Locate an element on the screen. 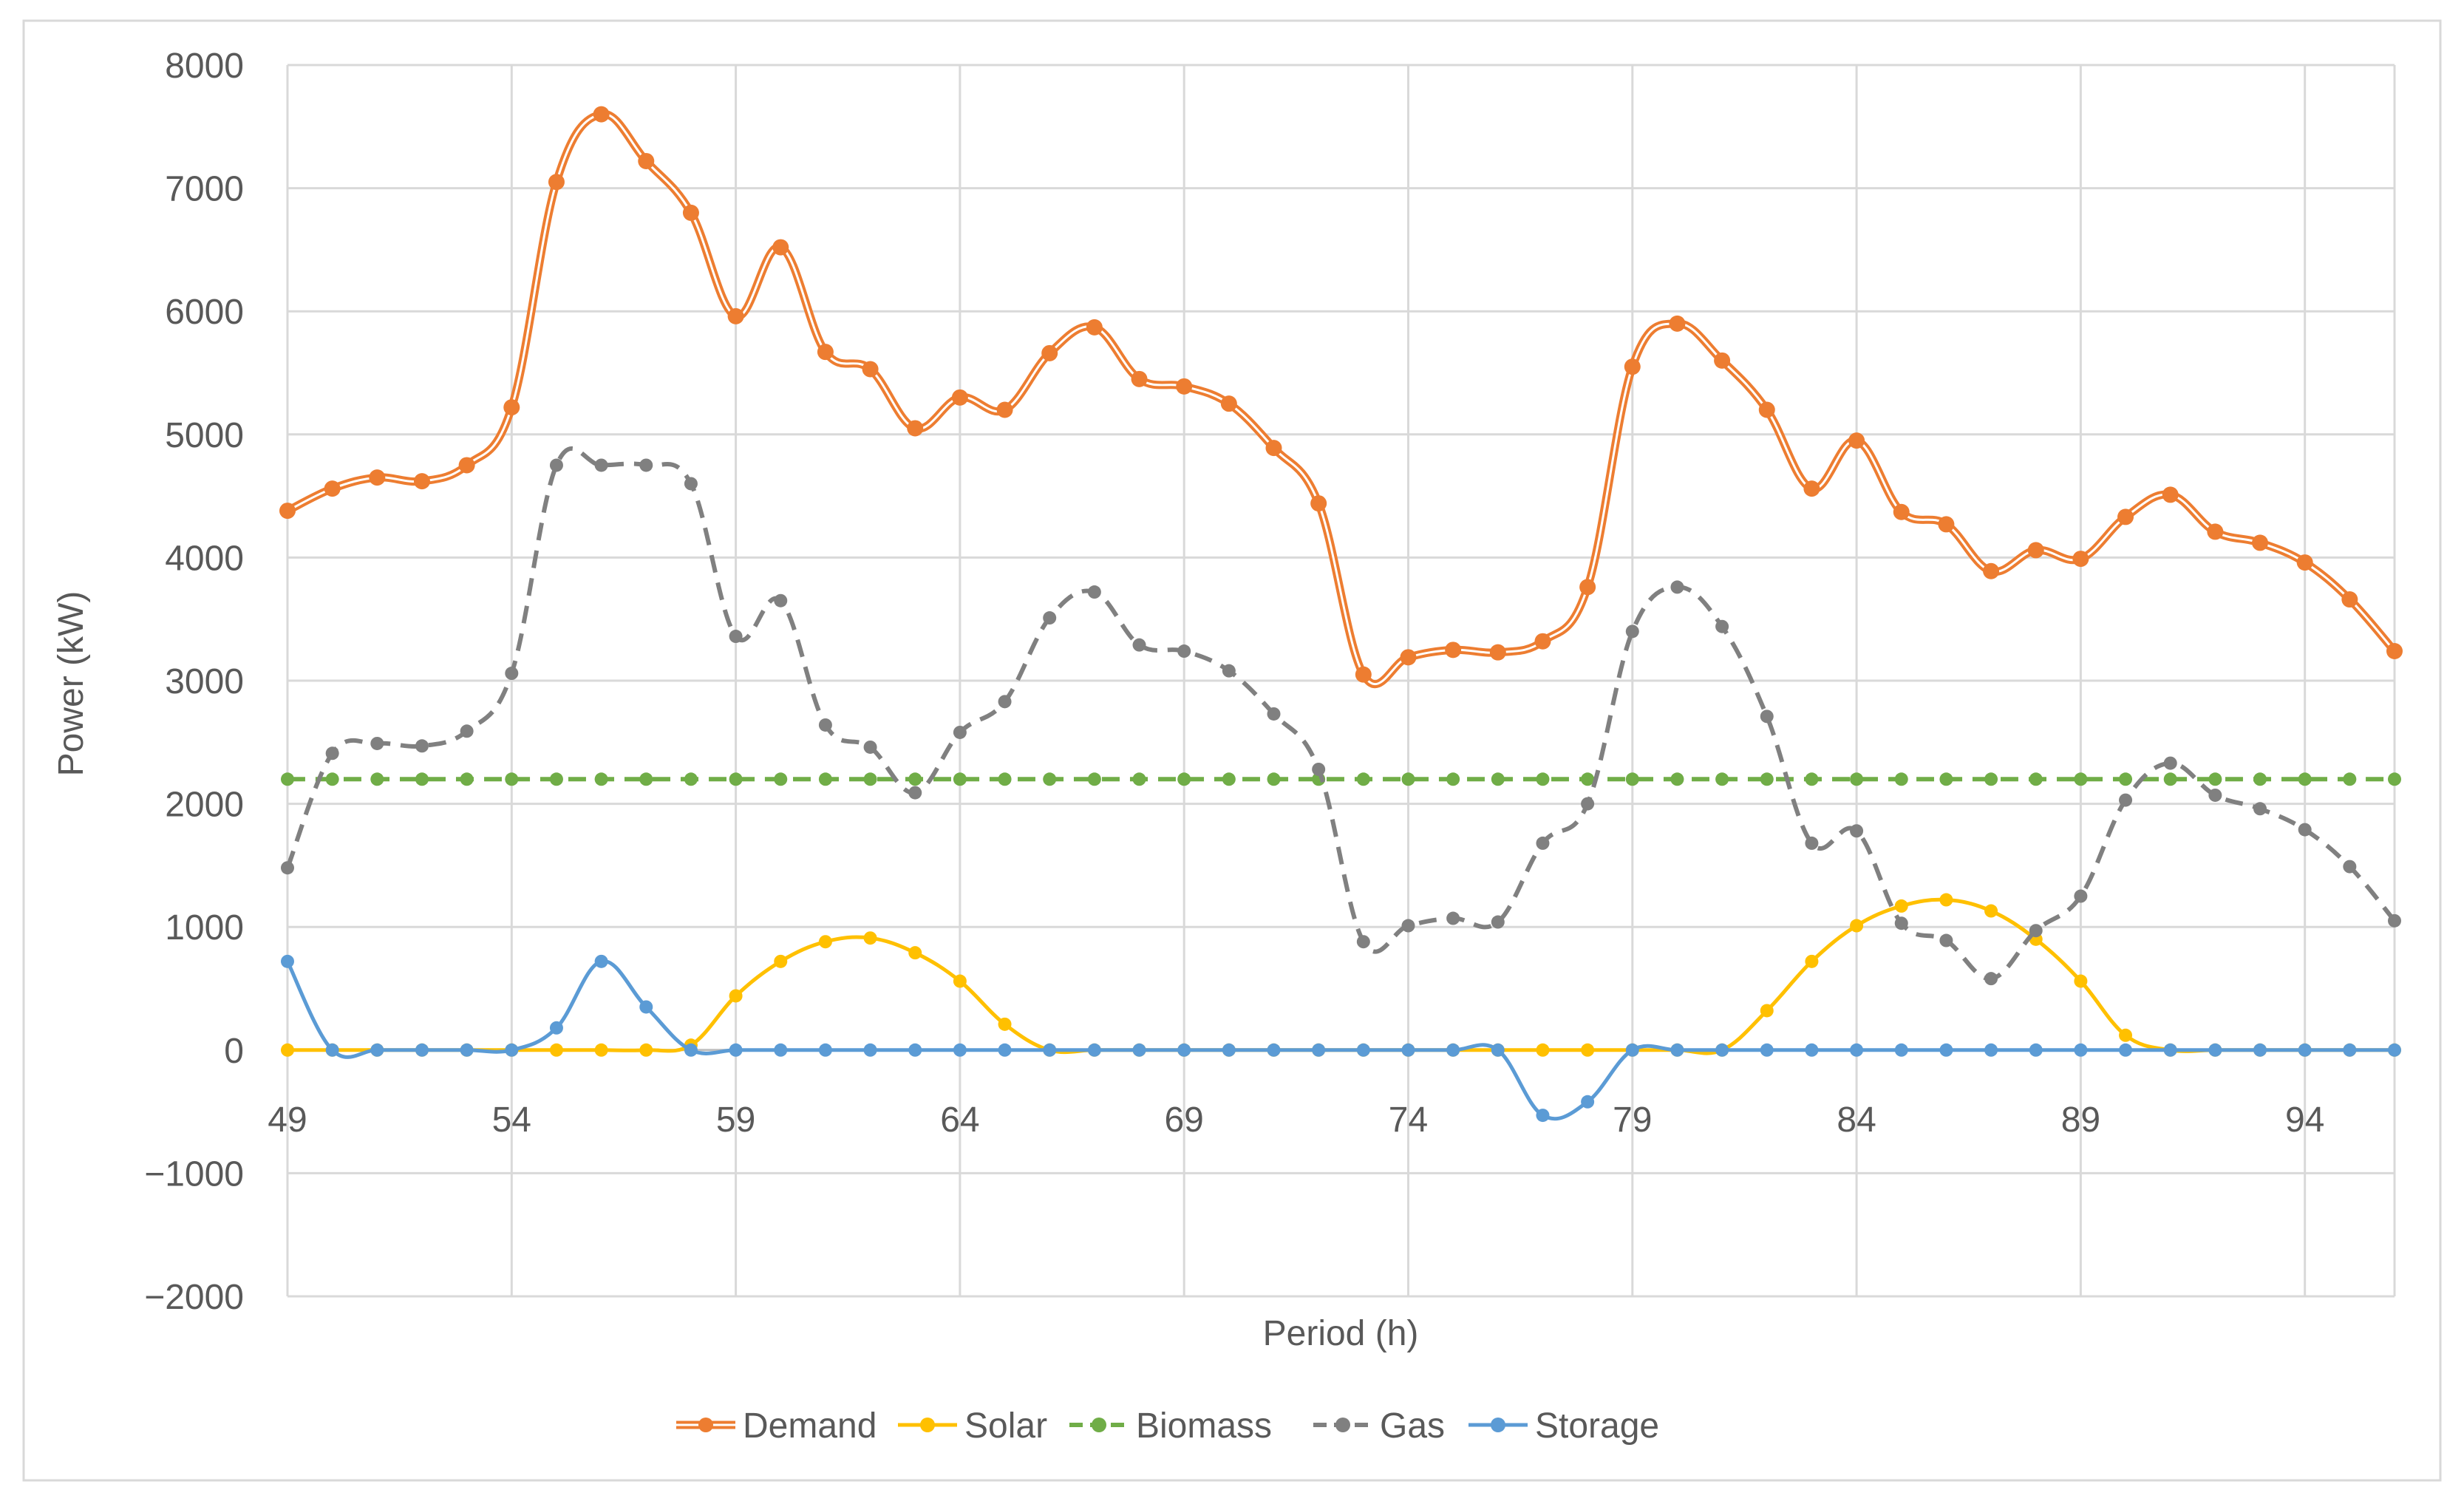 Image resolution: width=2464 pixels, height=1504 pixels. legend-label: Solar is located at coordinates (1005, 1426).